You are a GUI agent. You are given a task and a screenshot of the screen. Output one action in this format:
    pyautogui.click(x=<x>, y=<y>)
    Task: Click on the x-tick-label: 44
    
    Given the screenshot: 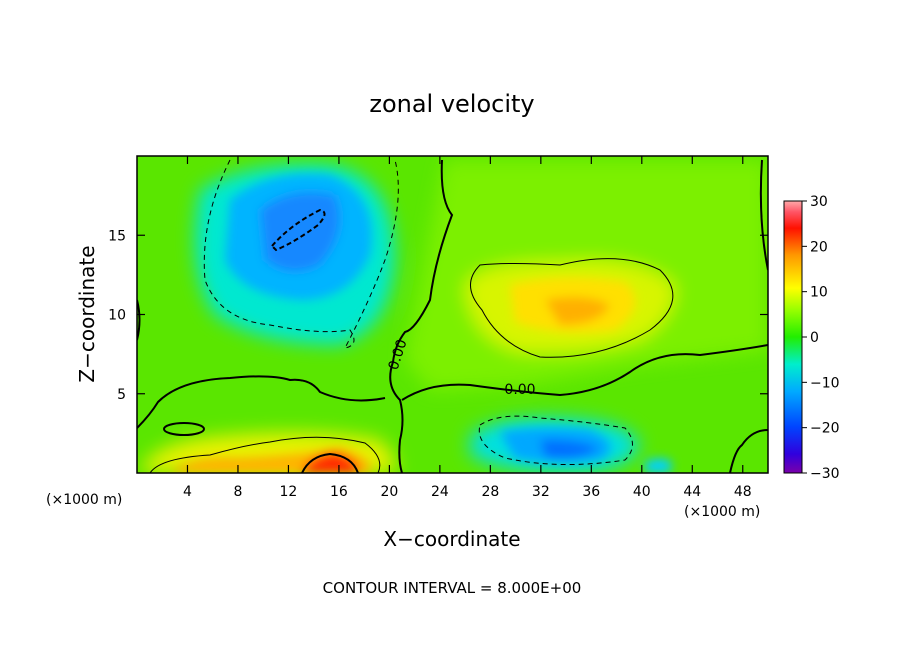 What is the action you would take?
    pyautogui.click(x=692, y=492)
    